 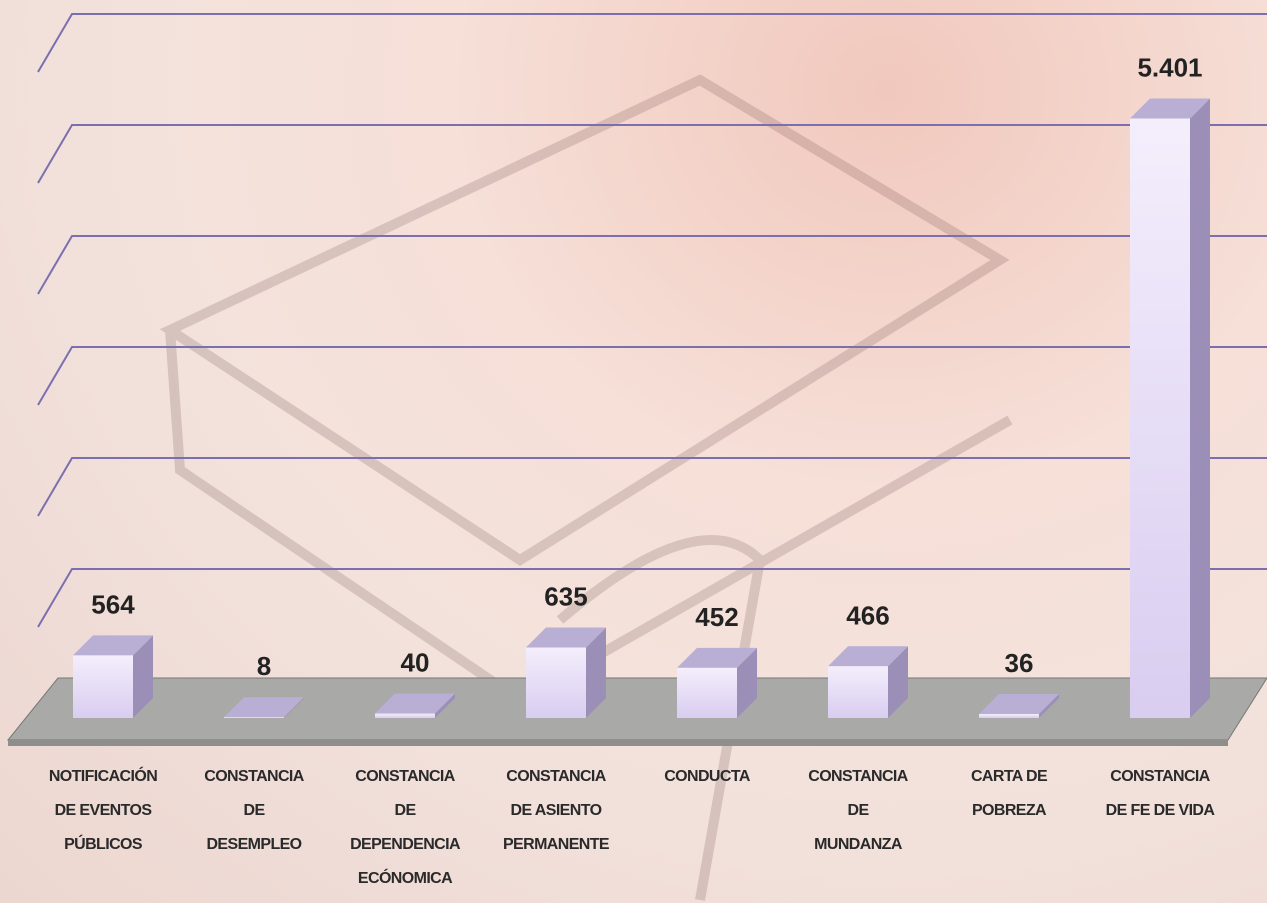 What do you see at coordinates (867, 615) in the screenshot?
I see `value-label: 466` at bounding box center [867, 615].